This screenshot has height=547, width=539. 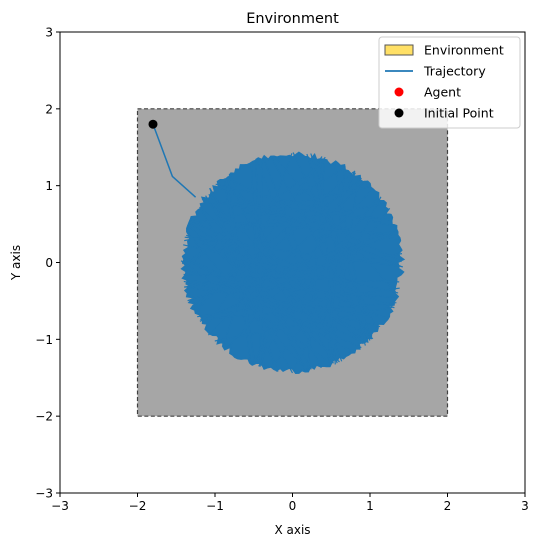 I want to click on y-tick-label: 3, so click(x=49, y=33).